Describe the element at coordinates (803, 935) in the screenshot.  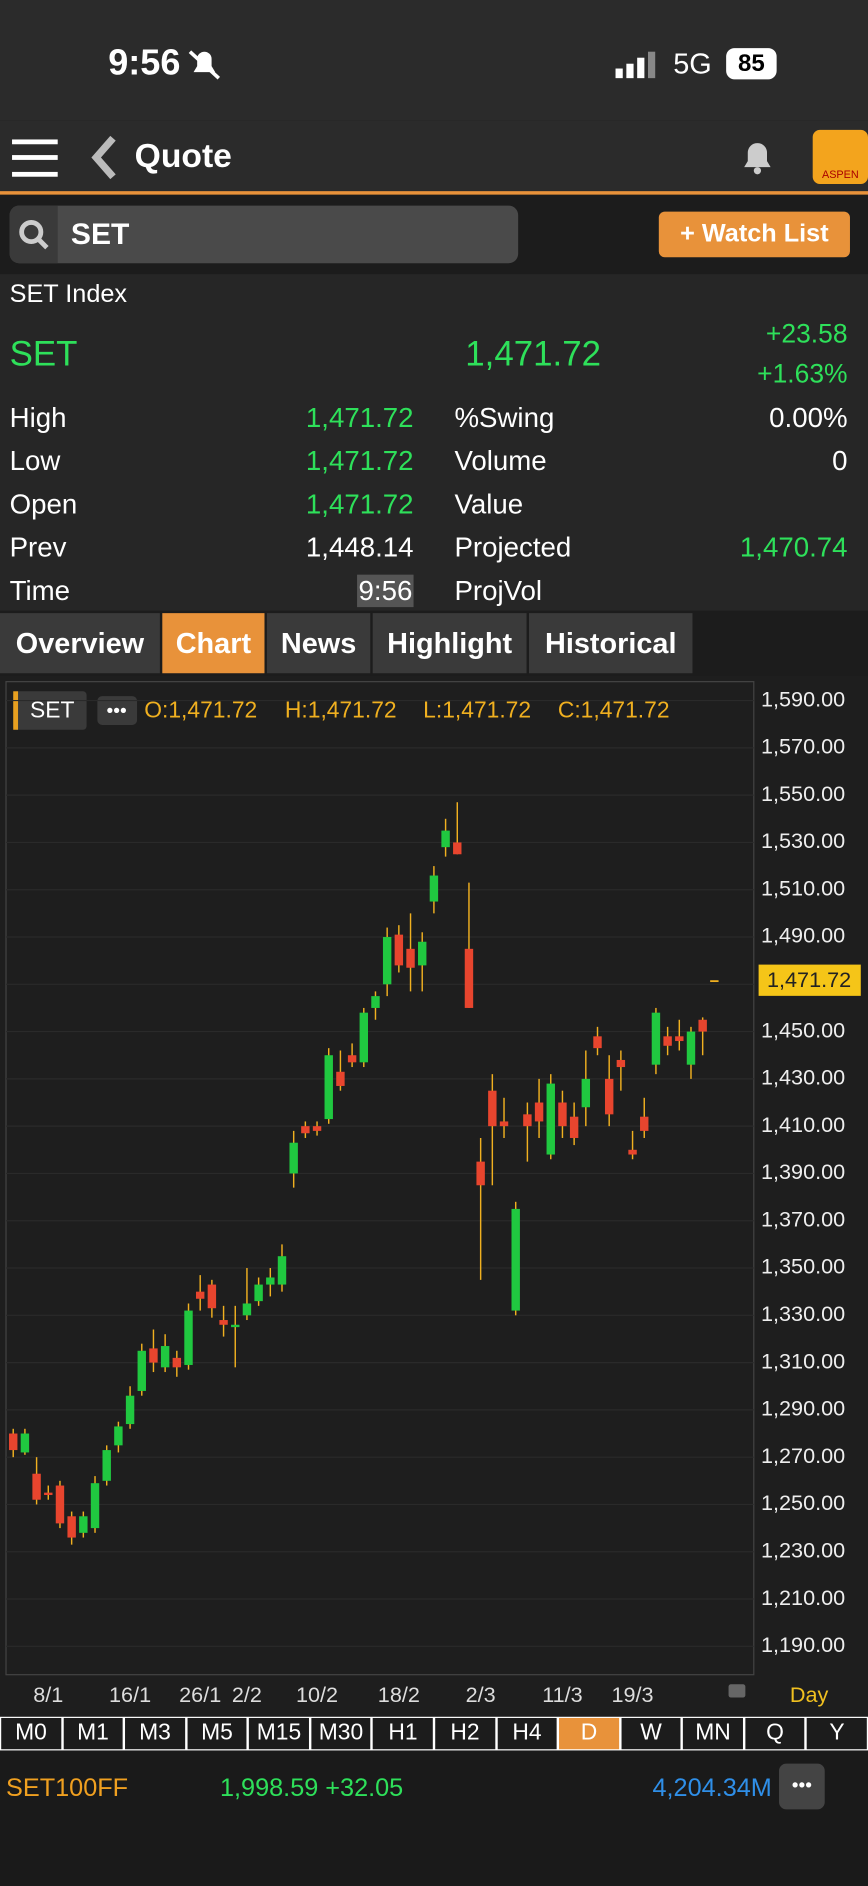
I see `y-tick-label: 1,490.00` at that location.